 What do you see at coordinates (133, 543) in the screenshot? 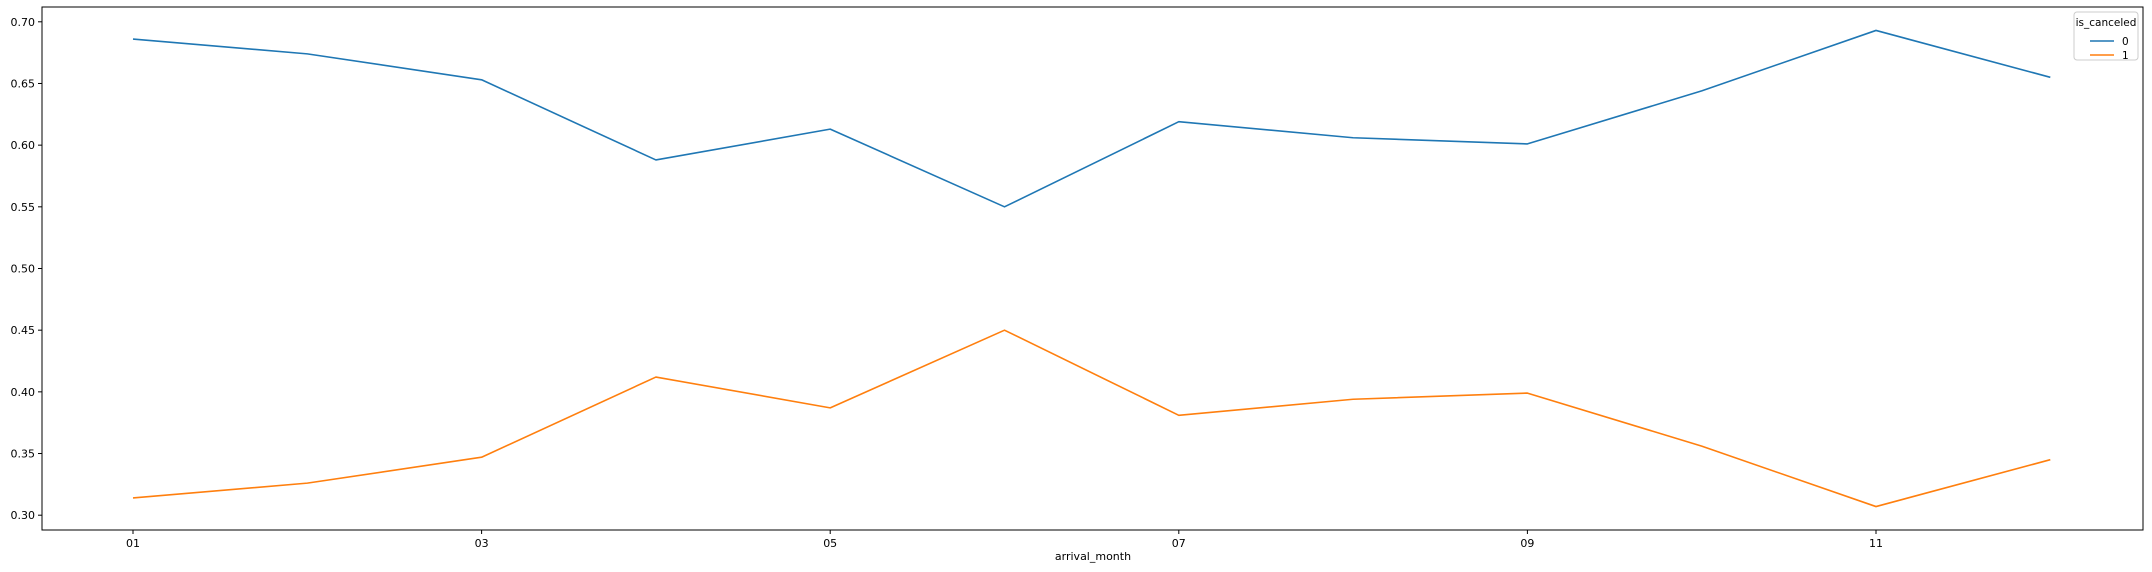
I see `x-tick-label: 01` at bounding box center [133, 543].